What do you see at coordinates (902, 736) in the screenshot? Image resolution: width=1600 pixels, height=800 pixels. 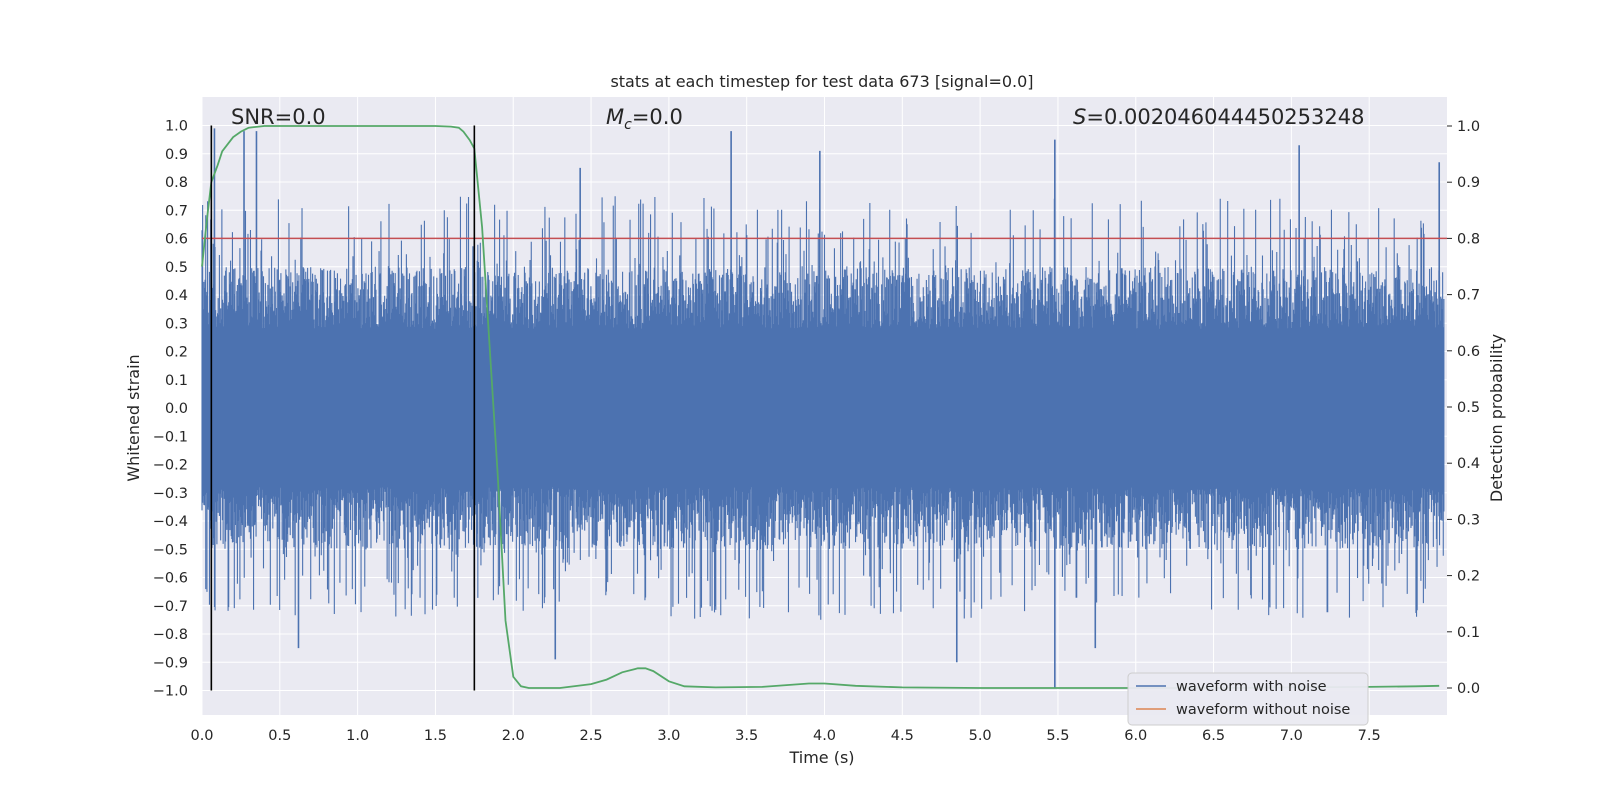 I see `x-tick-label: 4.5` at bounding box center [902, 736].